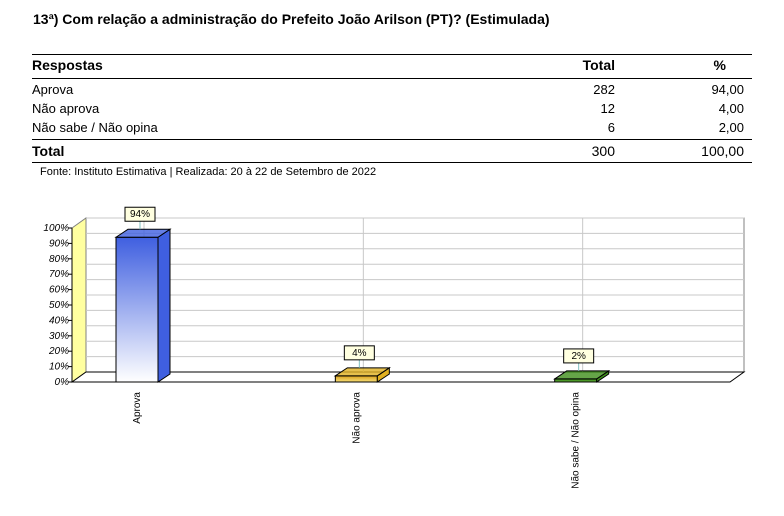  Describe the element at coordinates (95, 127) in the screenshot. I see `row-label: Não sabe / Não opina` at that location.